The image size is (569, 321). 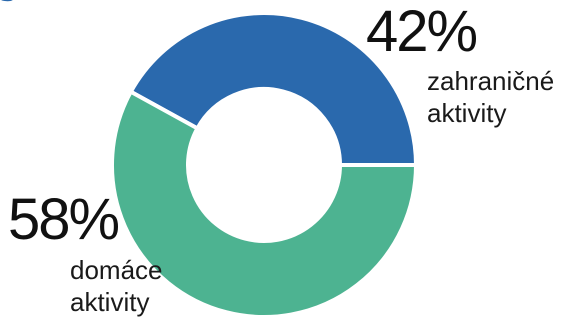 What do you see at coordinates (422, 32) in the screenshot?
I see `slice-value-foreign: 42%` at bounding box center [422, 32].